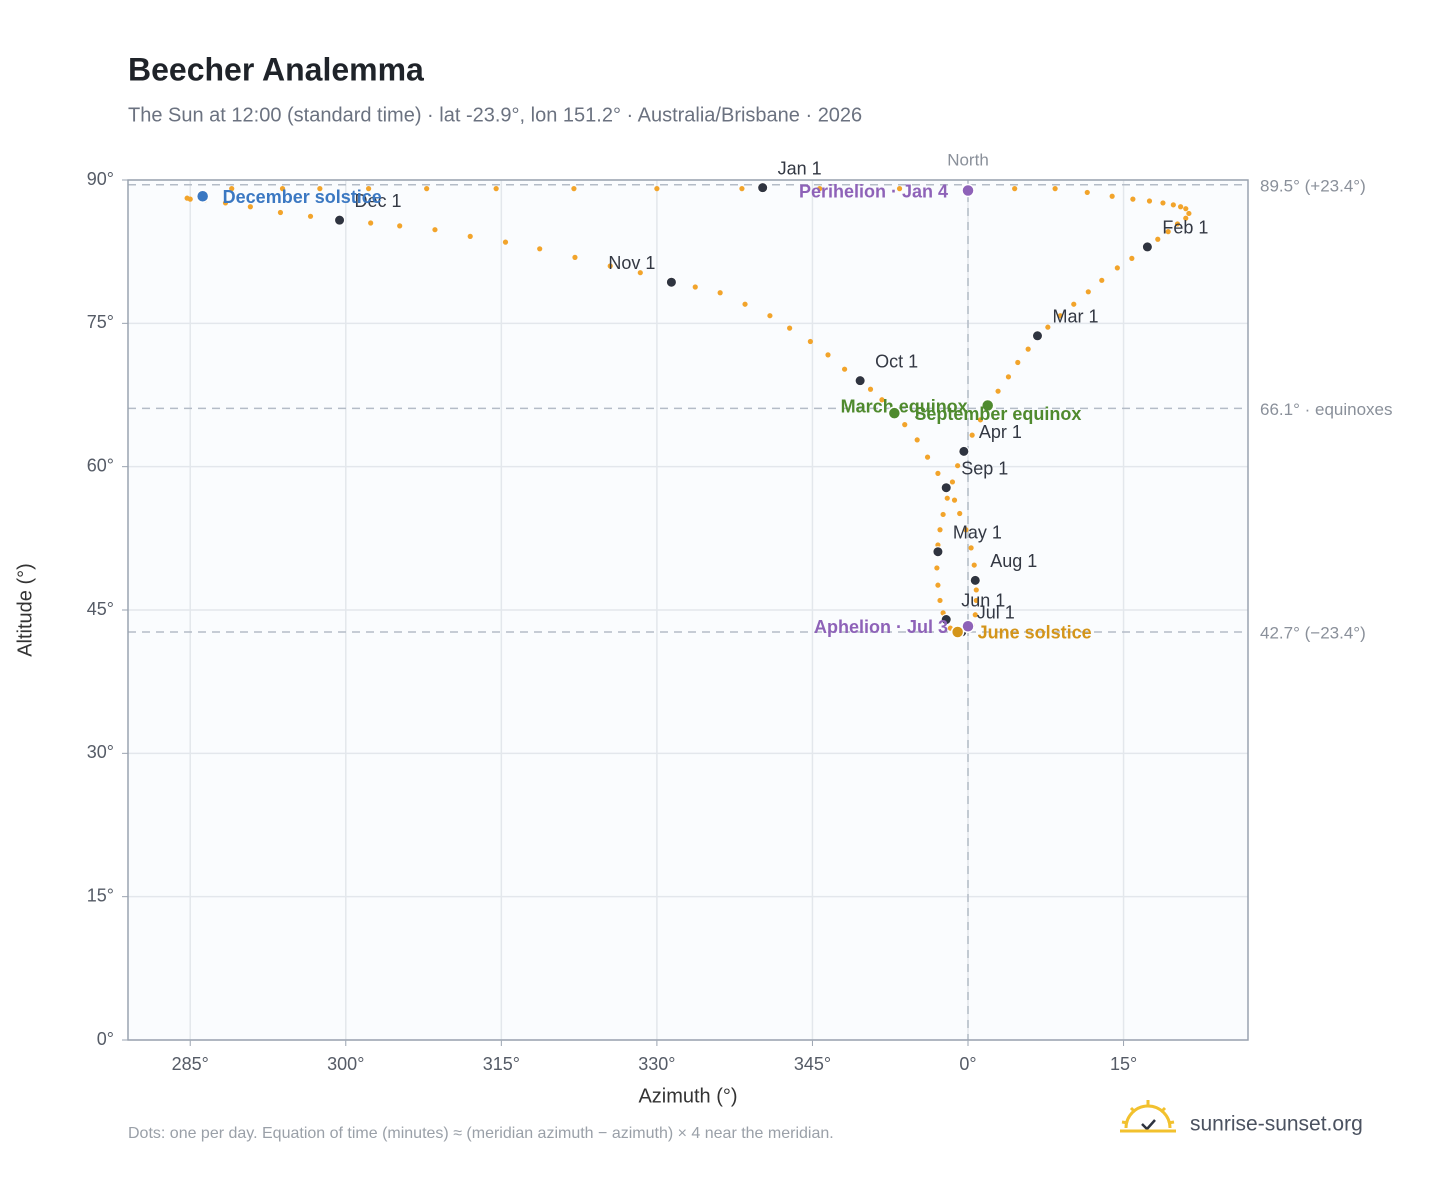  What do you see at coordinates (1148, 1116) in the screenshot?
I see `brand-logo` at bounding box center [1148, 1116].